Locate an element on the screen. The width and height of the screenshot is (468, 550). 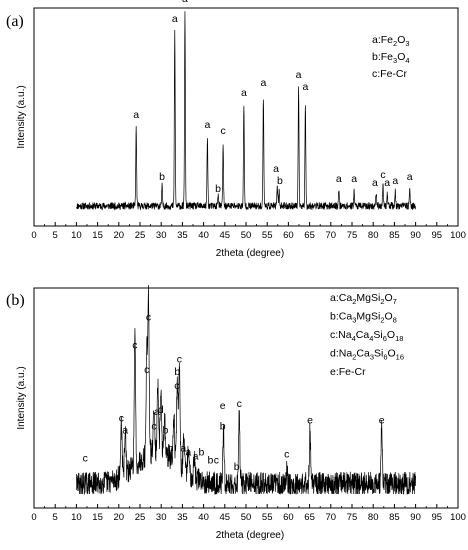
panel-1-legend-key: a: is located at coordinates (334, 298).